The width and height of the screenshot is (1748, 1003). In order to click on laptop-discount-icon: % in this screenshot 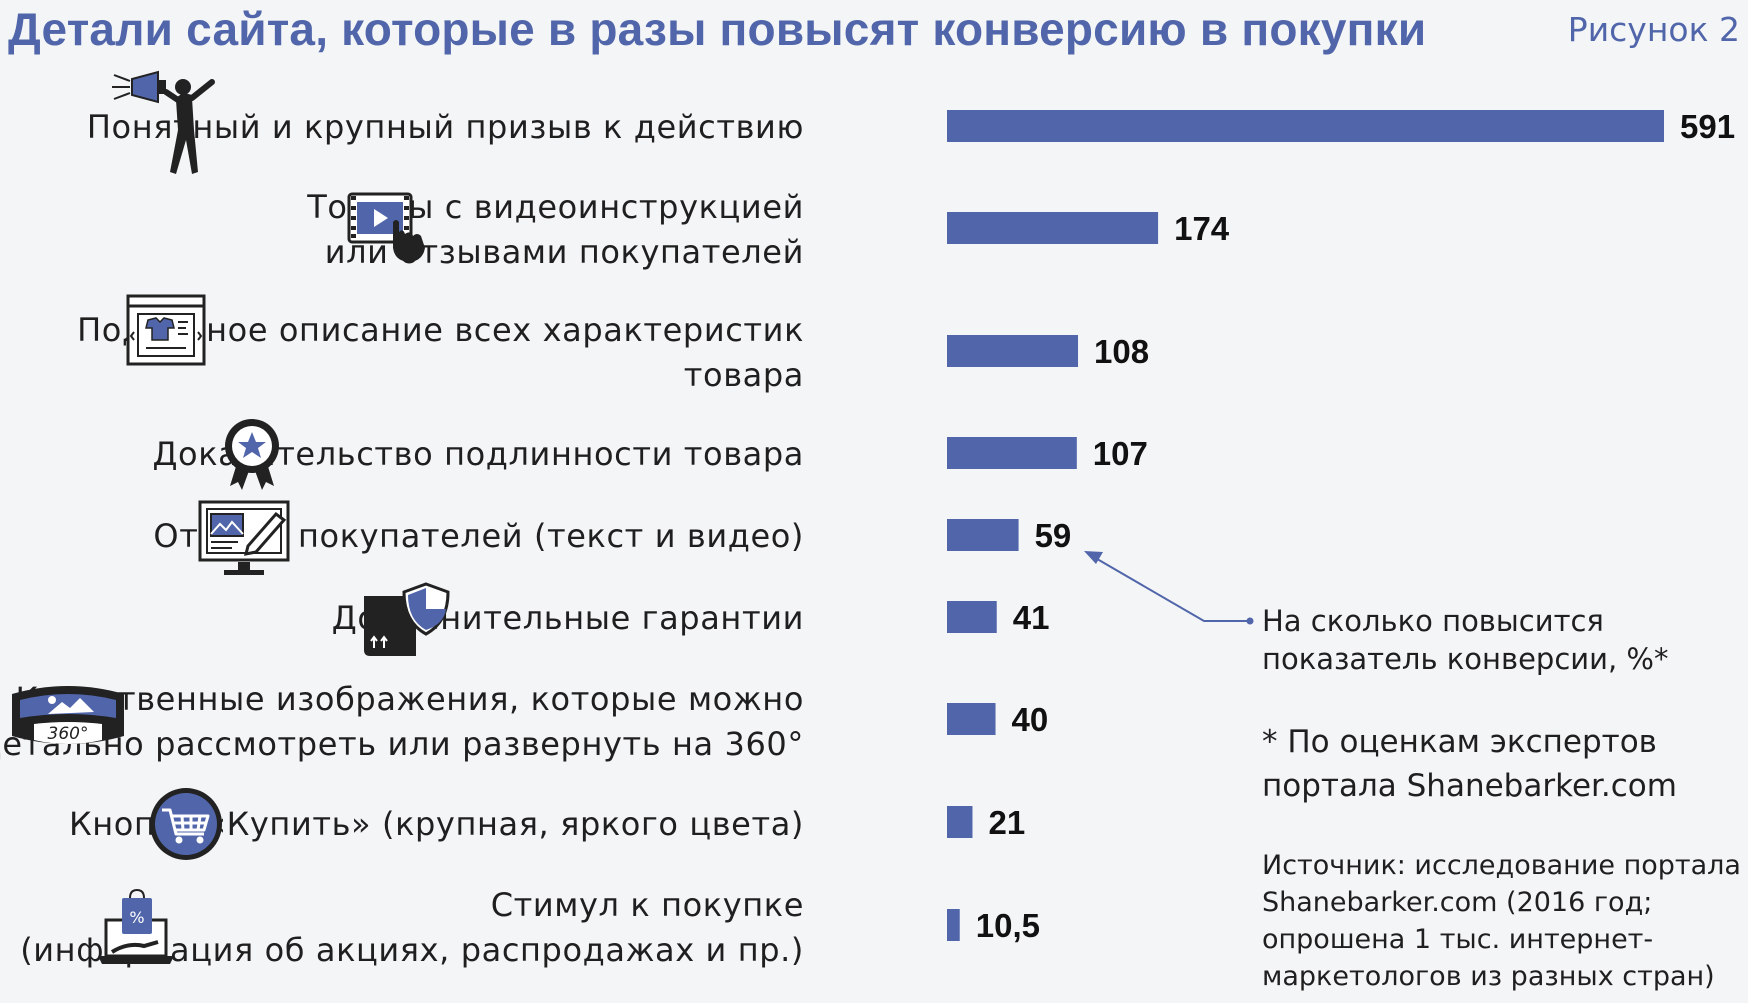, I will do `click(136, 926)`.